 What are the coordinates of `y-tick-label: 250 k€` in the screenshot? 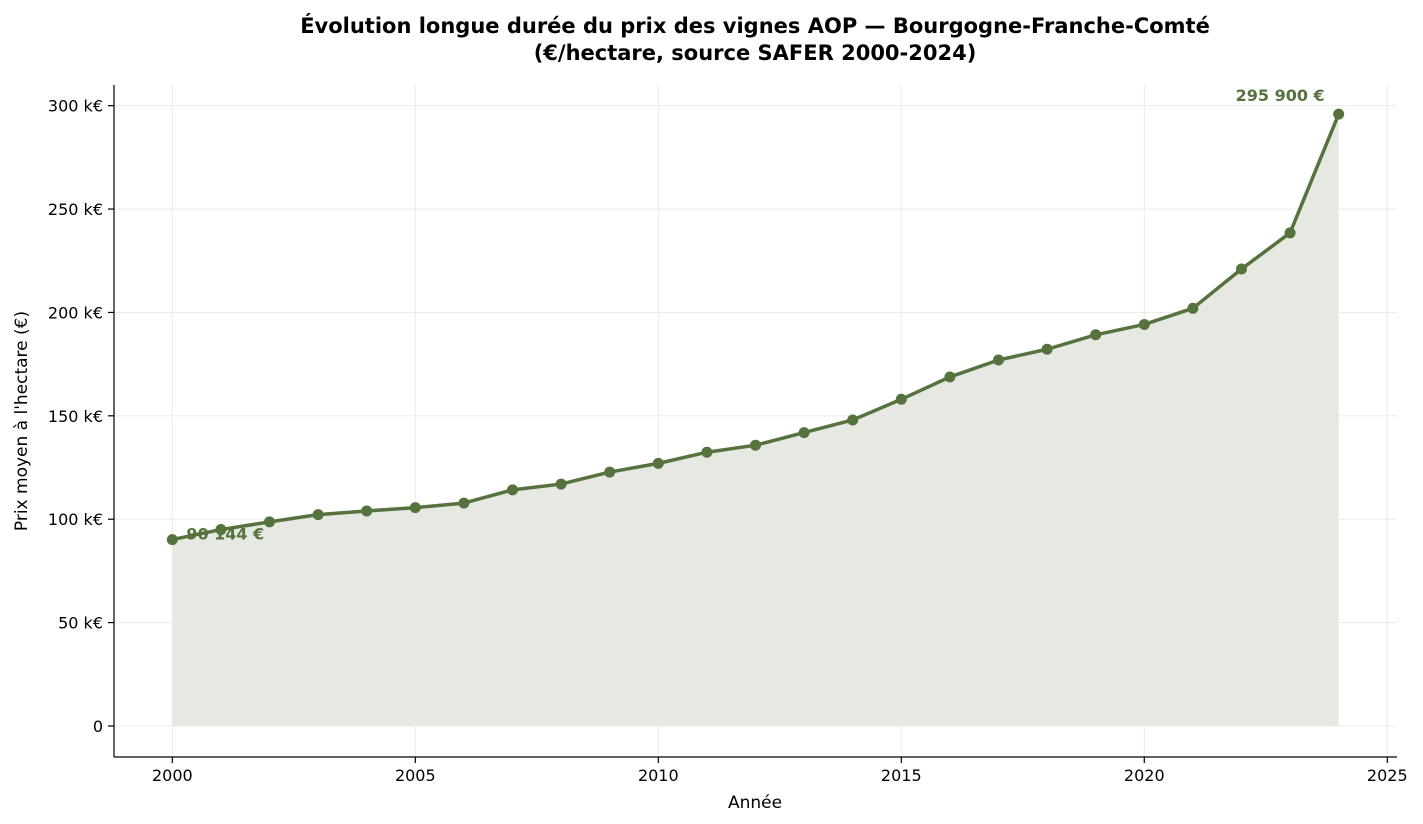 It's located at (75, 209).